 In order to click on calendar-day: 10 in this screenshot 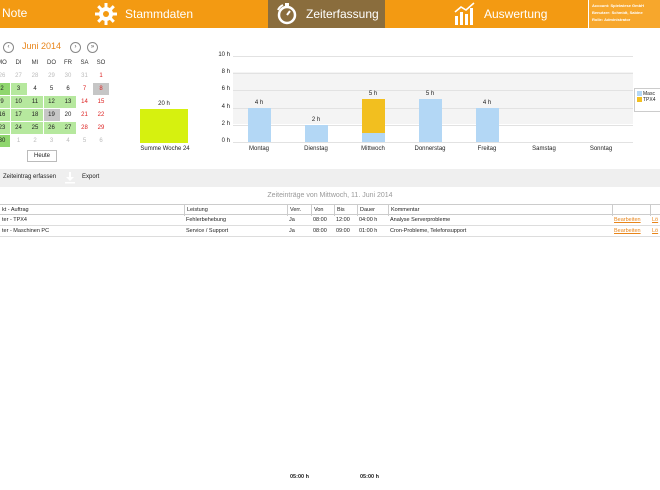, I will do `click(18, 102)`.